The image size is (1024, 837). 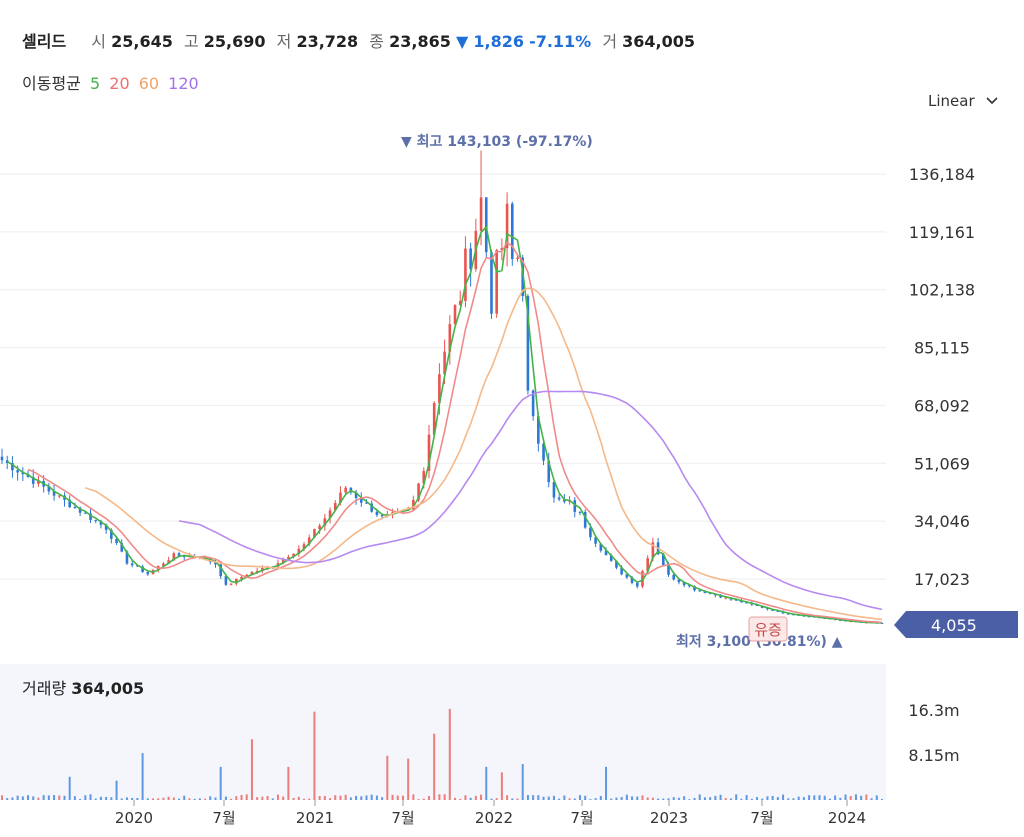 I want to click on close-value: 23,865, so click(x=420, y=41).